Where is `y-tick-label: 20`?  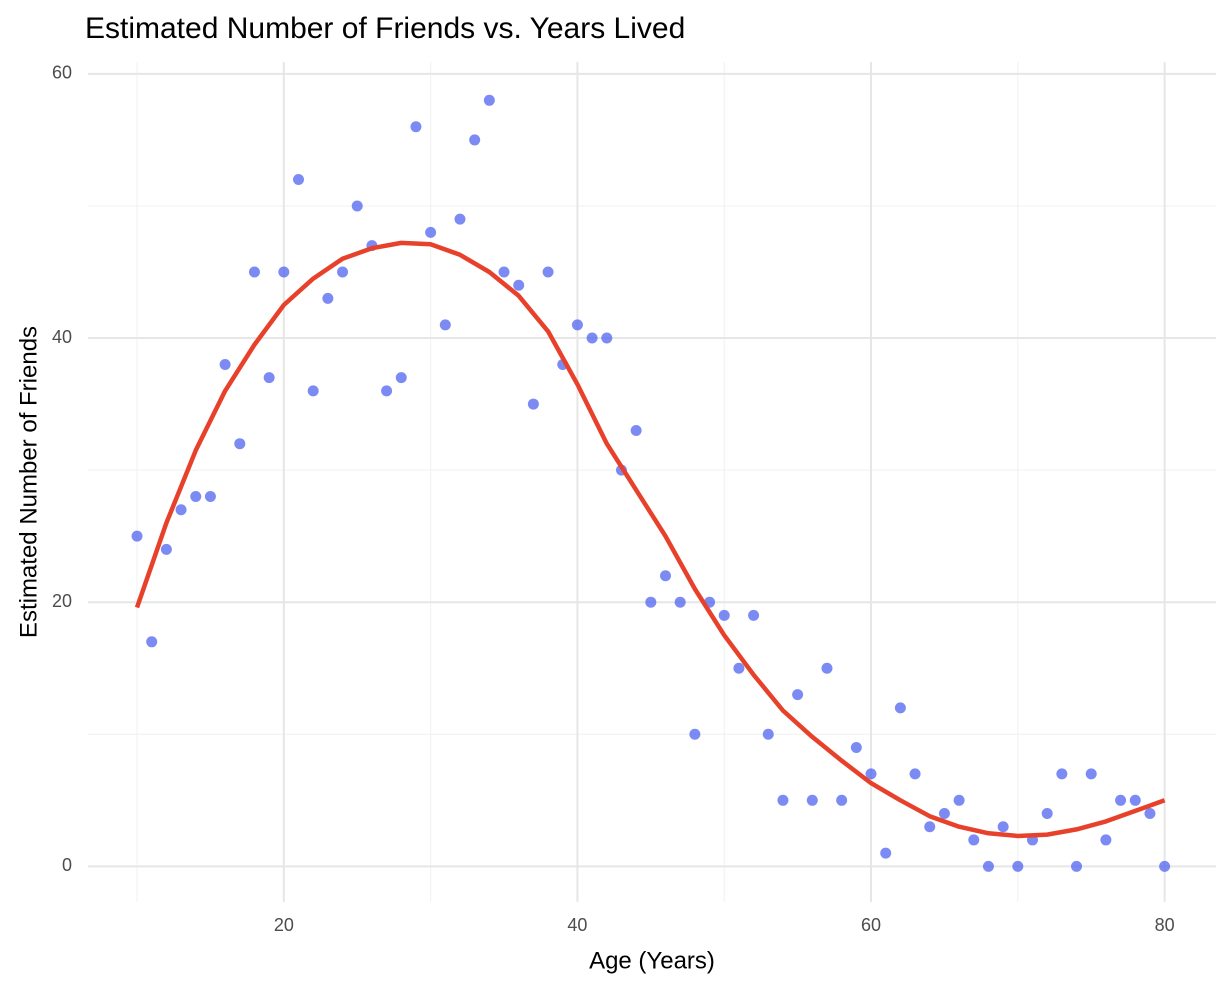 y-tick-label: 20 is located at coordinates (62, 601).